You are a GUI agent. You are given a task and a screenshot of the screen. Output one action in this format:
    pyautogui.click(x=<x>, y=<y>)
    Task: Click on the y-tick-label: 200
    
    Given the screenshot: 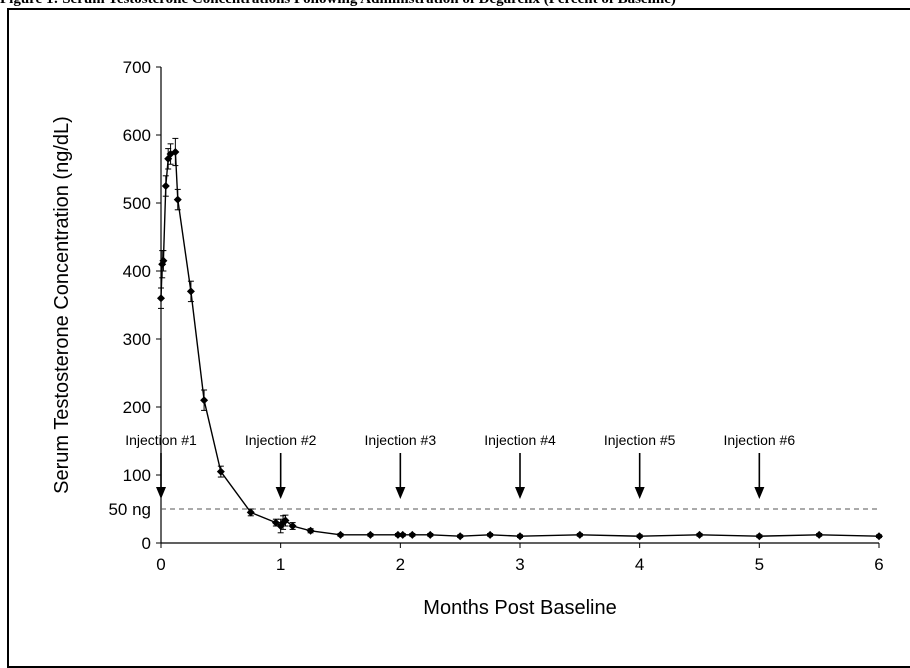 What is the action you would take?
    pyautogui.click(x=137, y=407)
    